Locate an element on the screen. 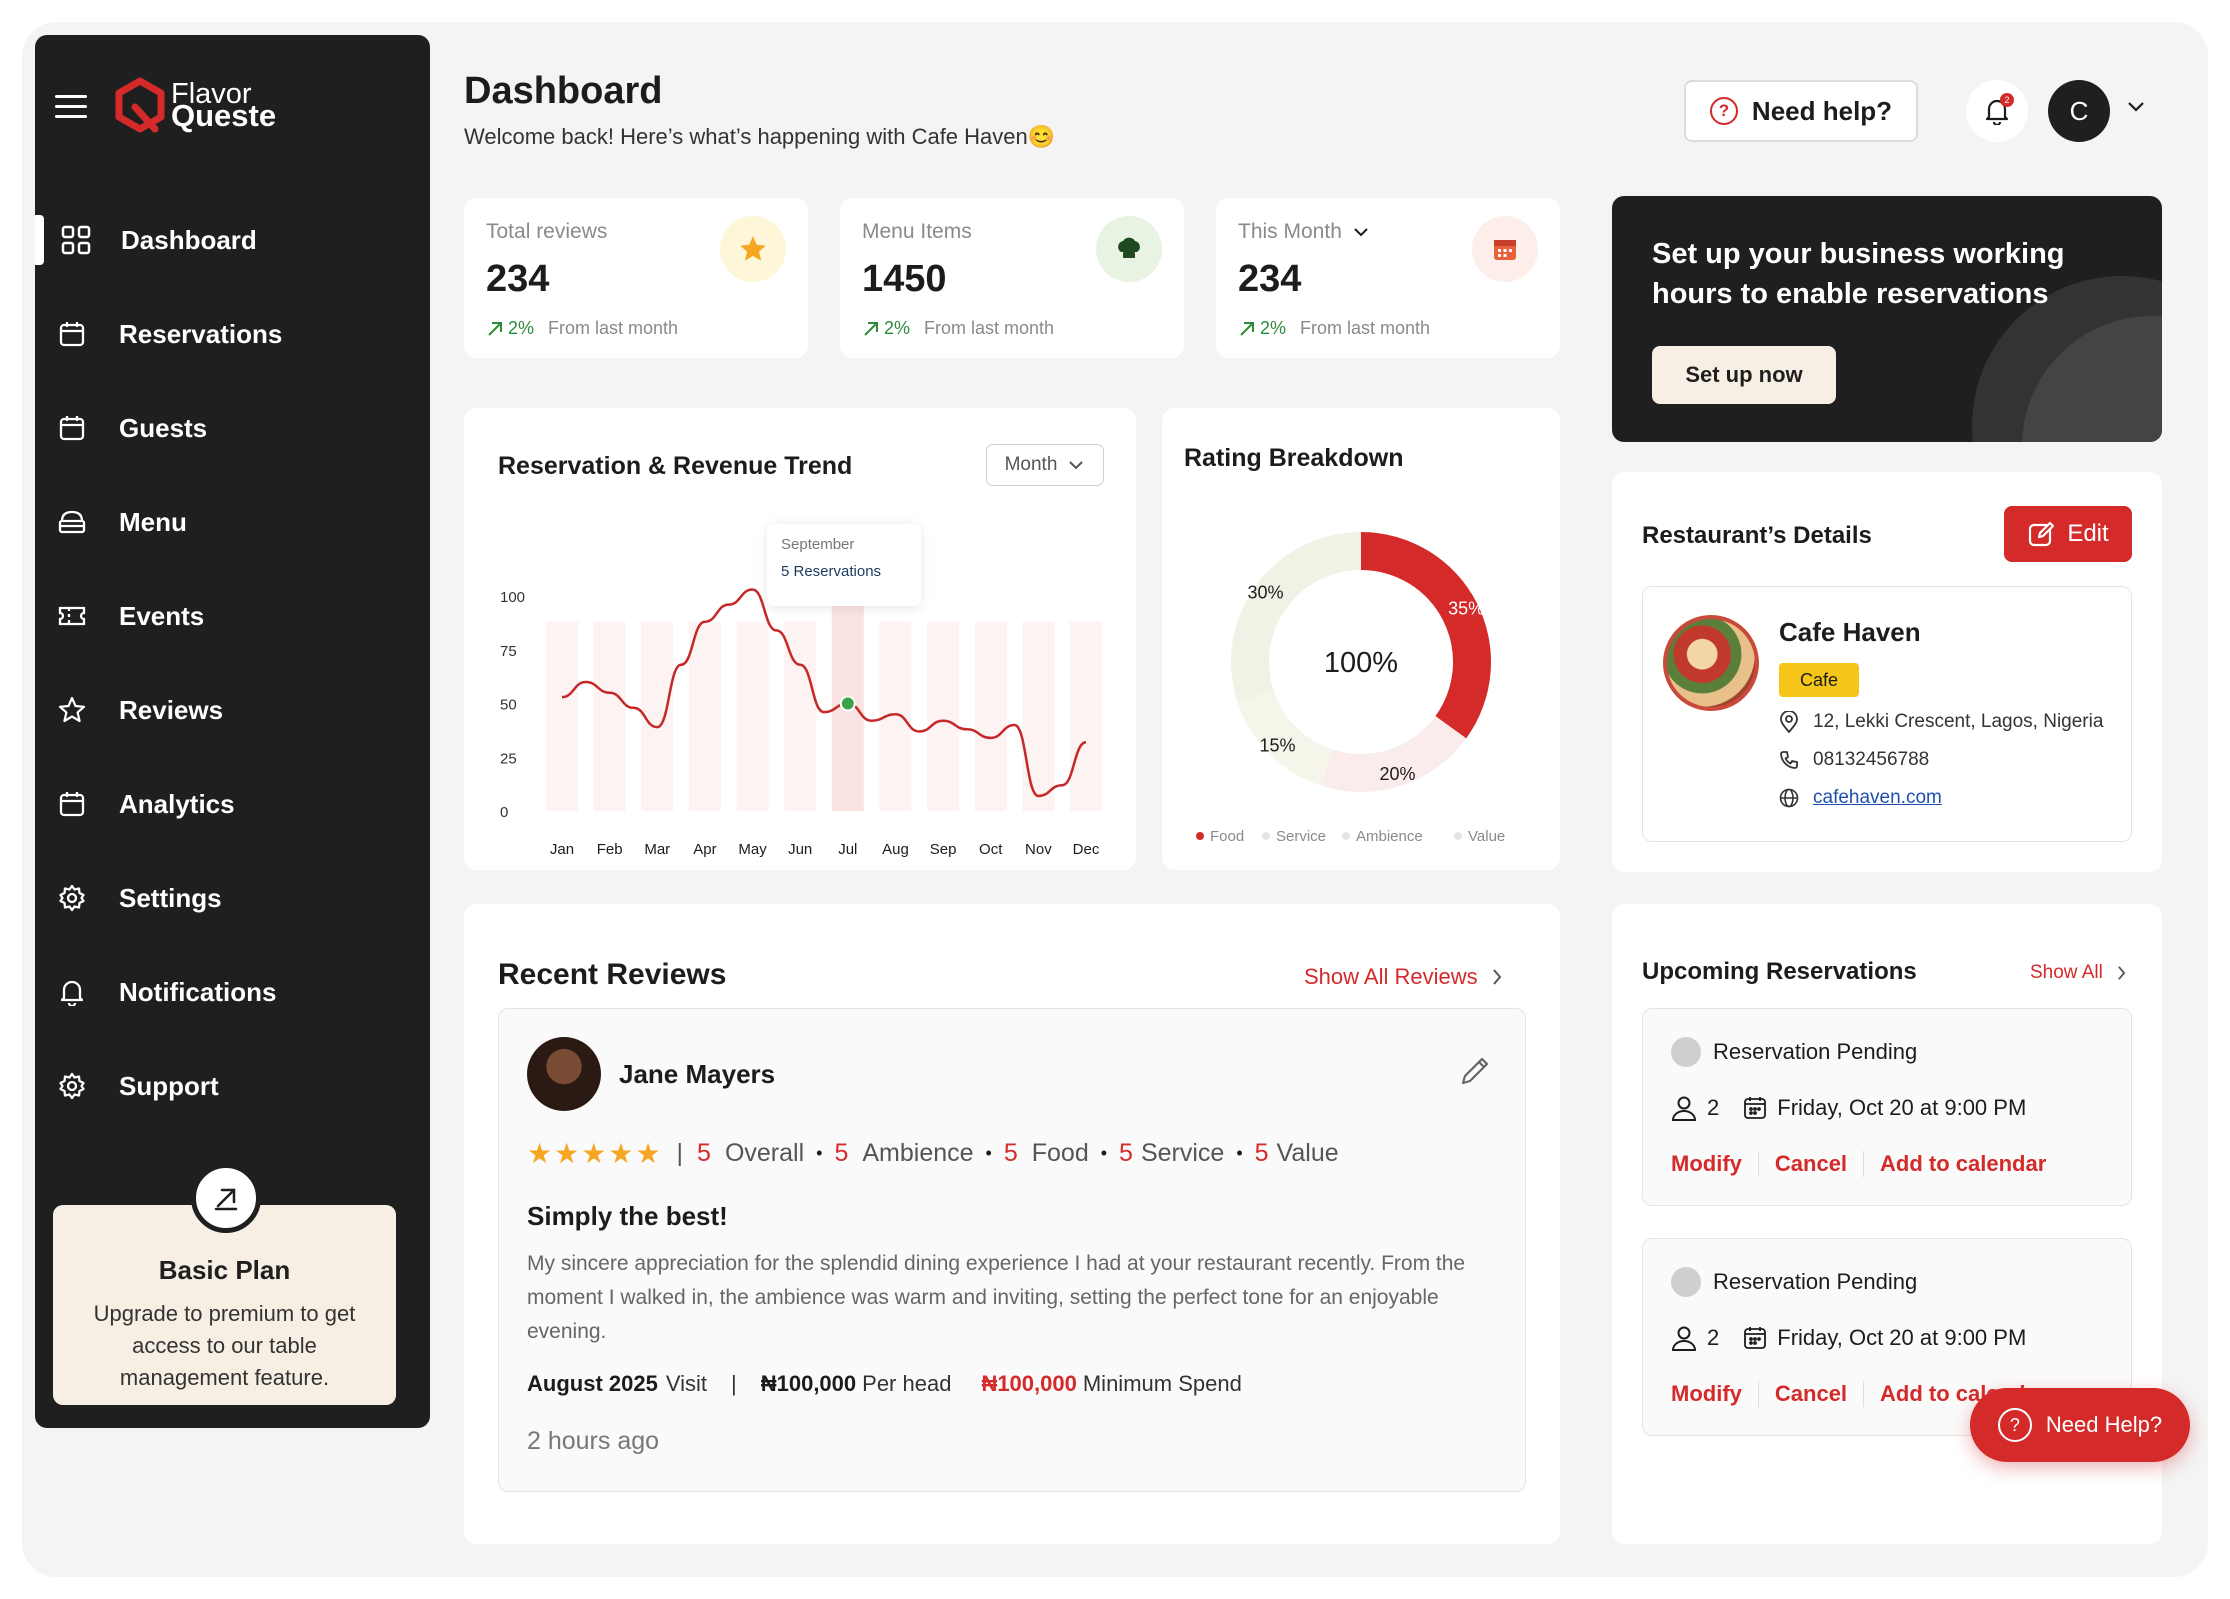 This screenshot has width=2230, height=1599. chart-bar is located at coordinates (1086, 716).